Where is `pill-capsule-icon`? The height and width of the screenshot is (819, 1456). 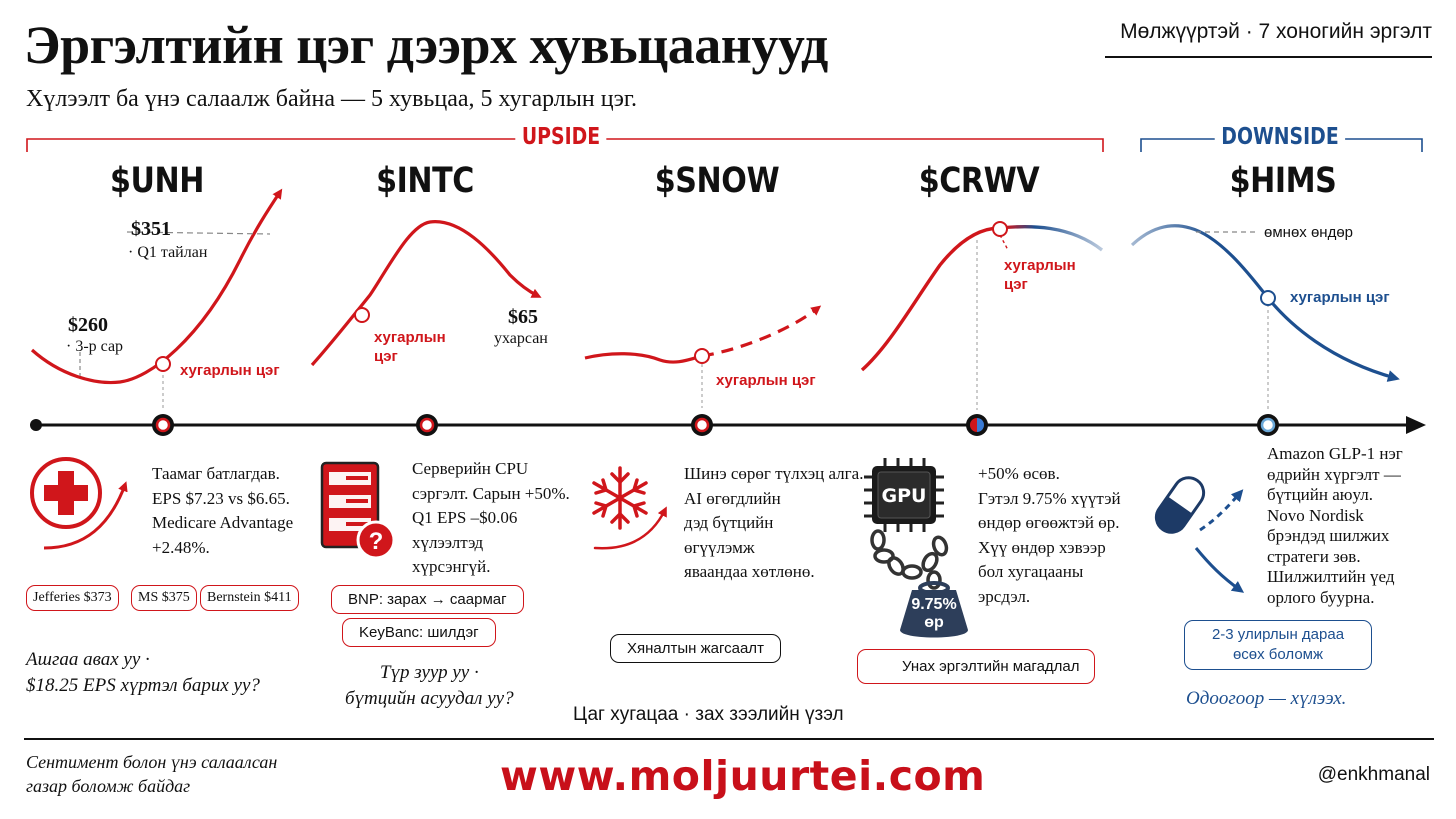 pill-capsule-icon is located at coordinates (1199, 534).